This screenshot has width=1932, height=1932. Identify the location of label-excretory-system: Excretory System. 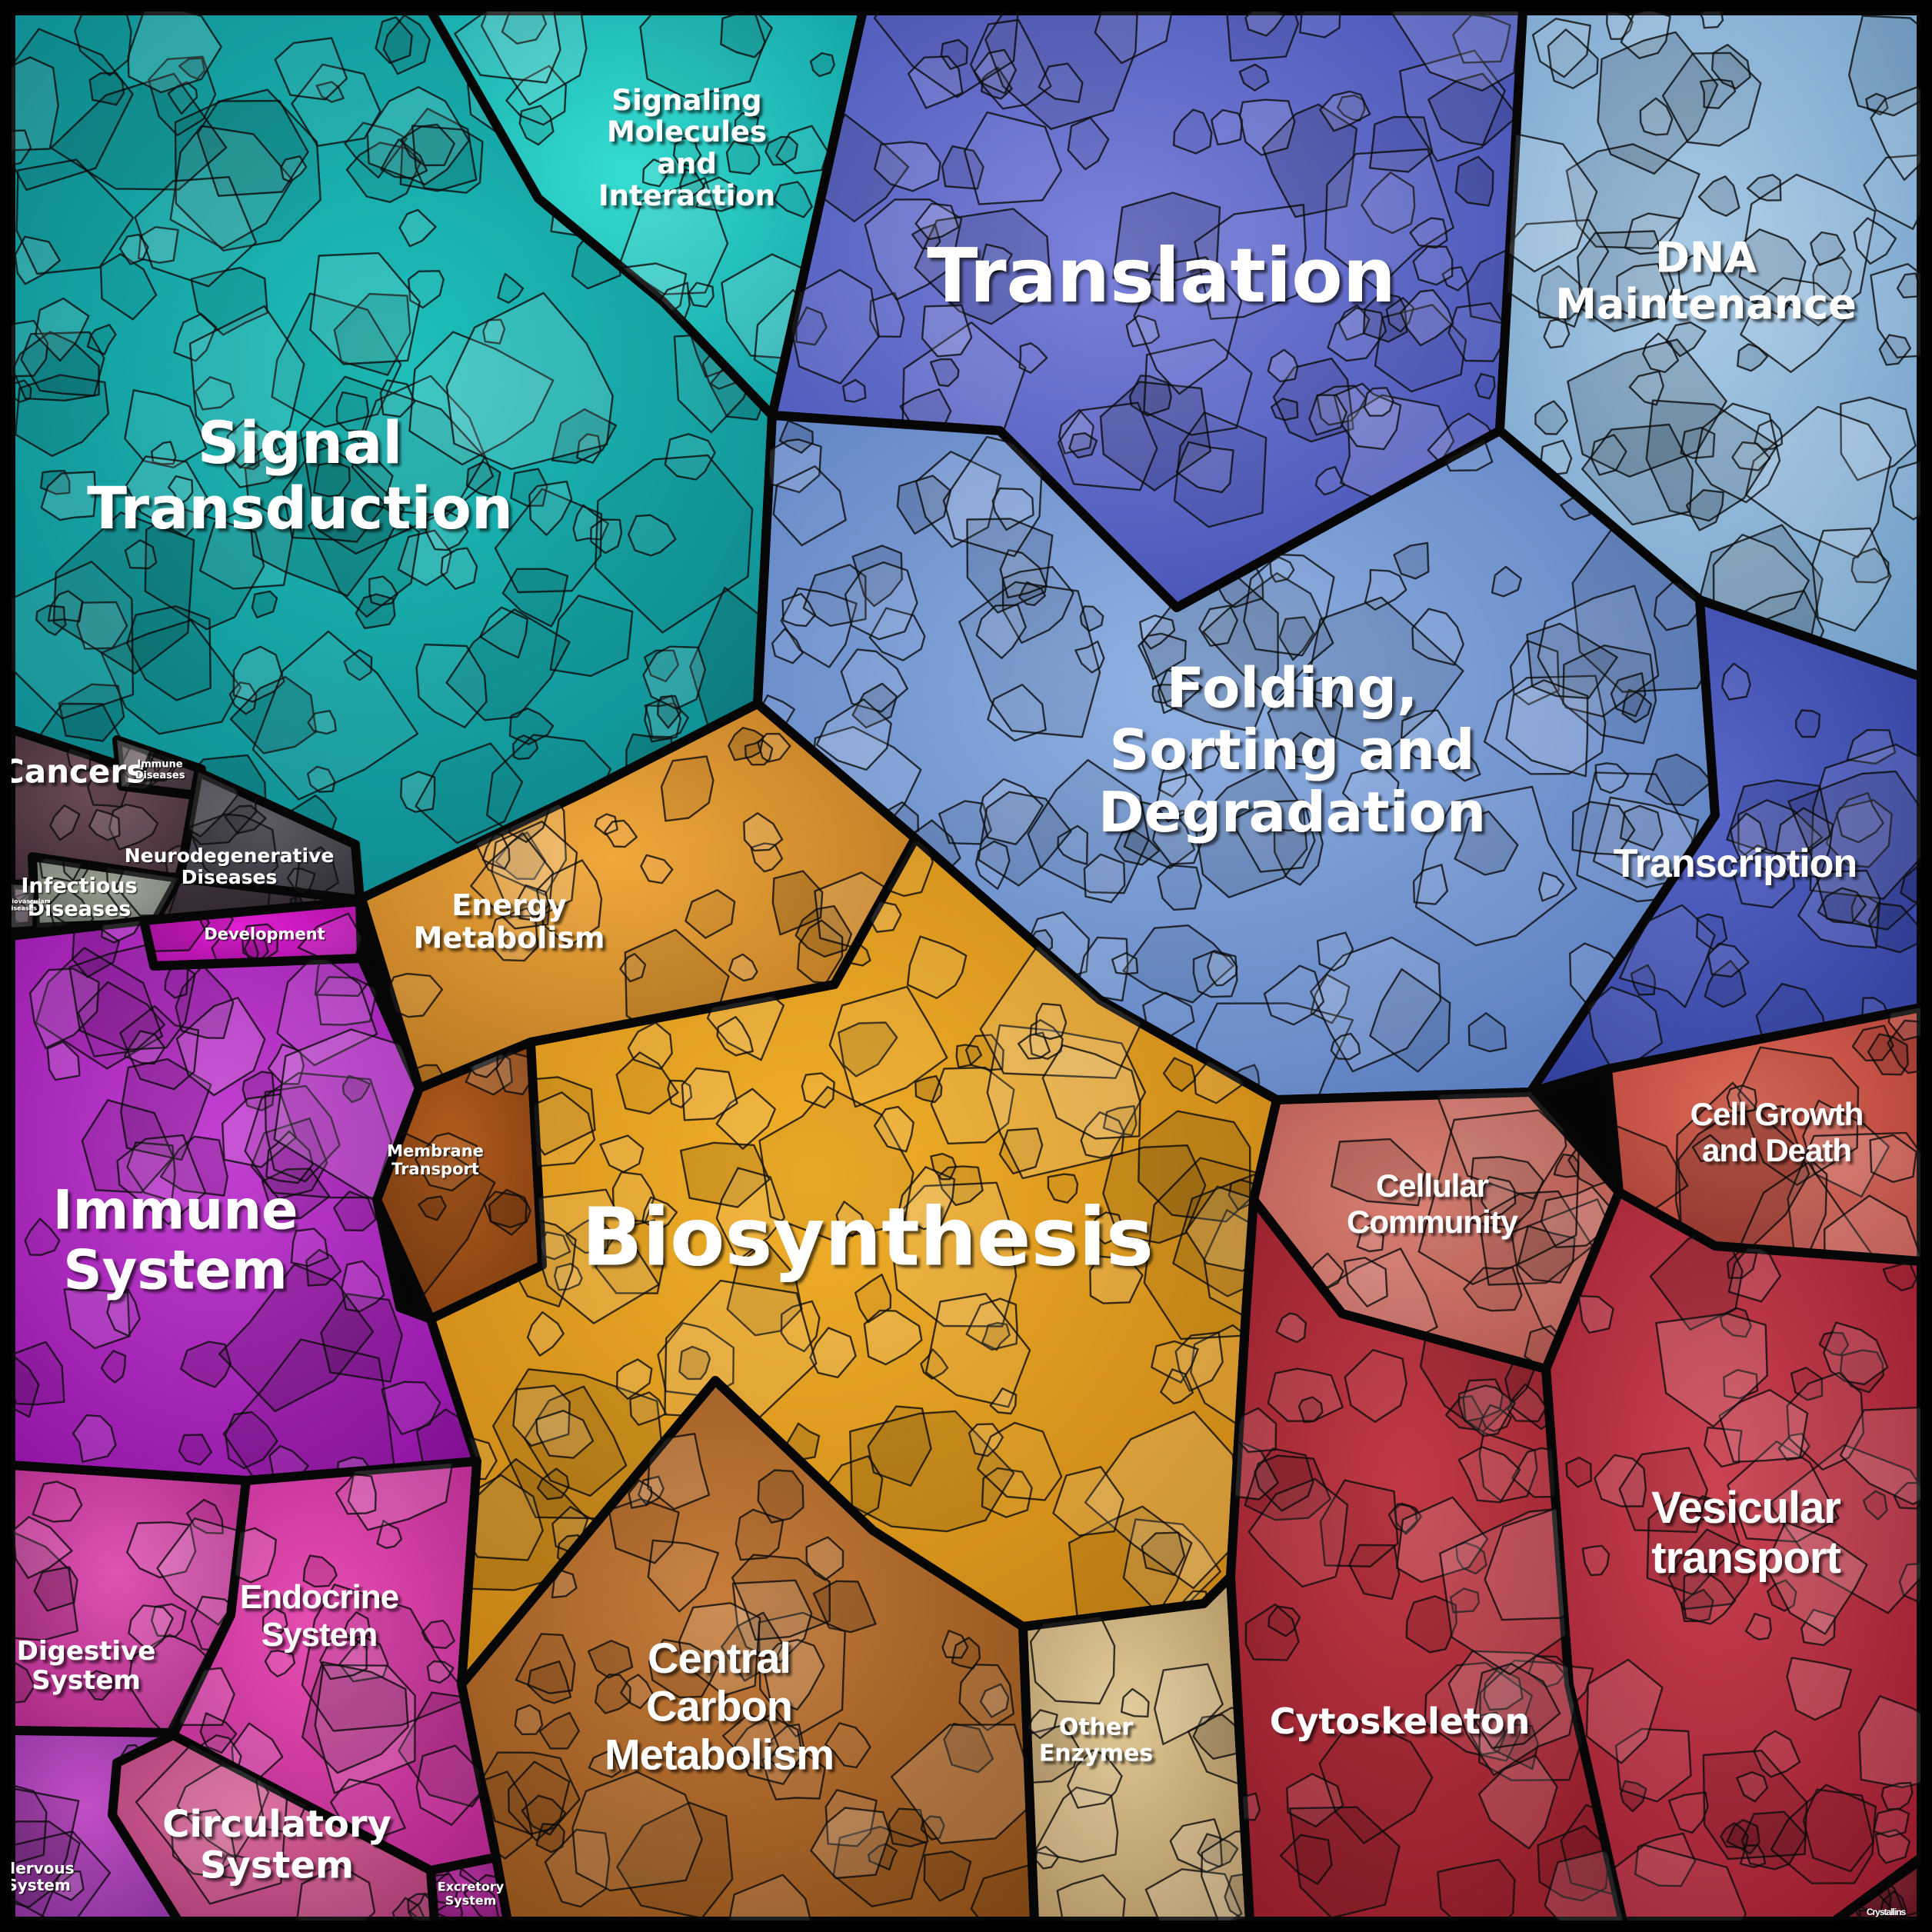
(471, 1894).